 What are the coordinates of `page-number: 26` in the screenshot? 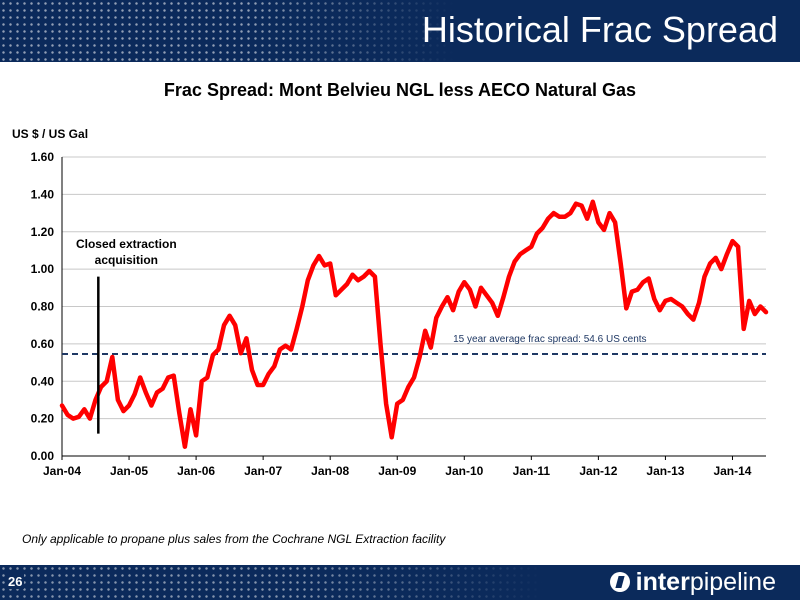 It's located at (15, 581).